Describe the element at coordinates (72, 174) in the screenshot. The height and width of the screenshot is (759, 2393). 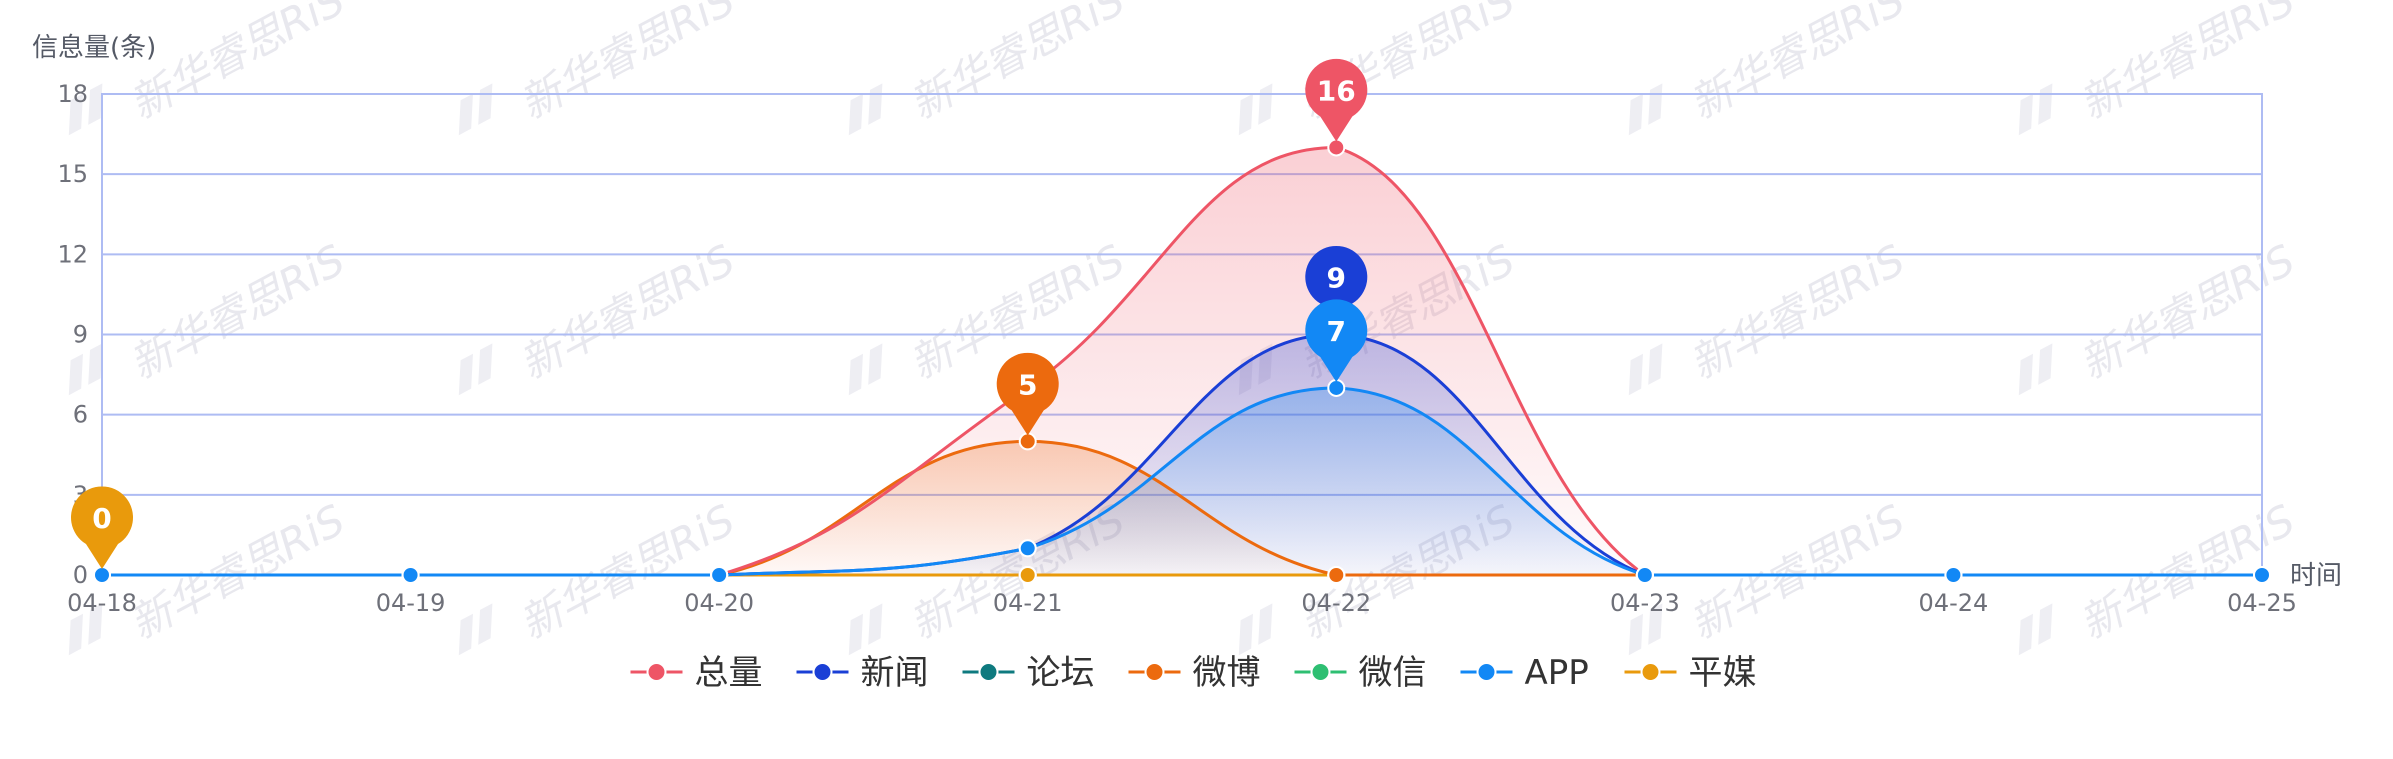
I see `y-tick-label: 15` at that location.